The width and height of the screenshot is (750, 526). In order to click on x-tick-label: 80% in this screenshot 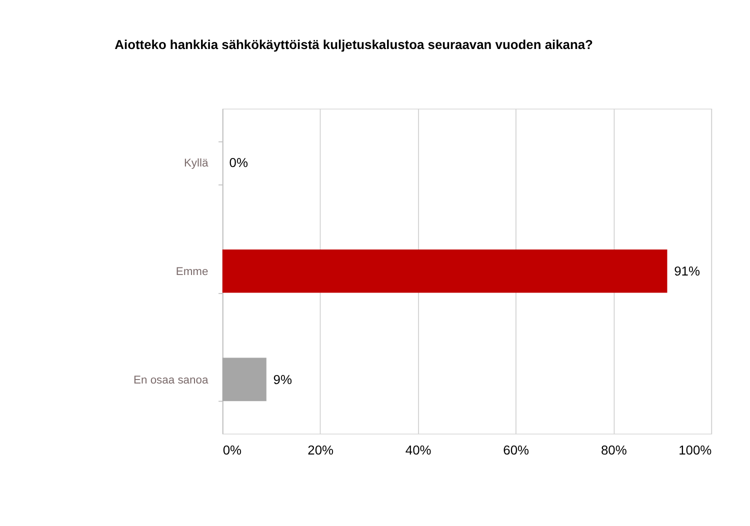, I will do `click(614, 450)`.